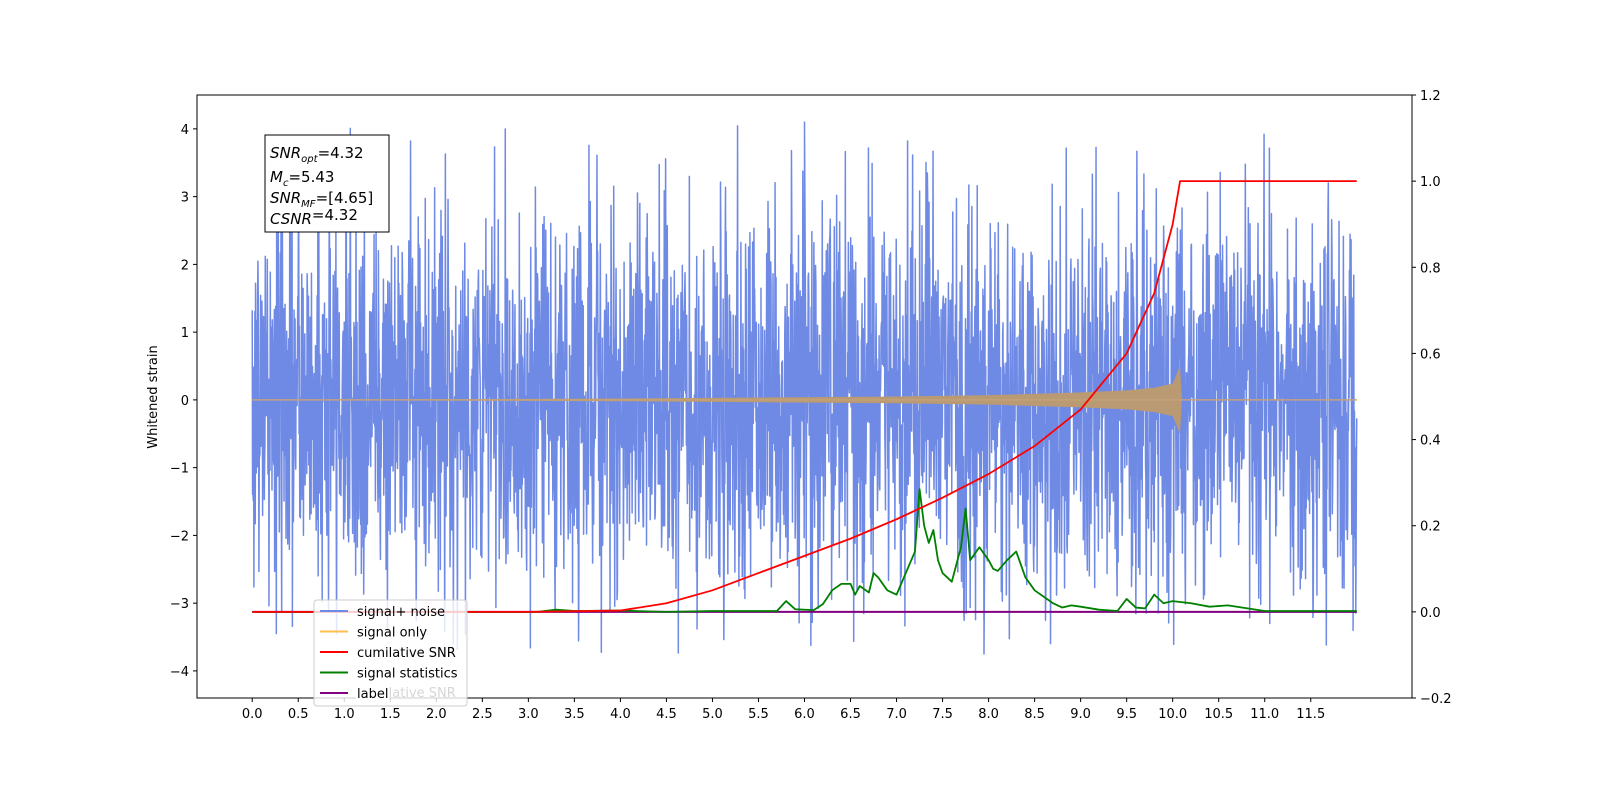 The width and height of the screenshot is (1600, 800). Describe the element at coordinates (344, 714) in the screenshot. I see `x-tick-label: 1.0` at that location.